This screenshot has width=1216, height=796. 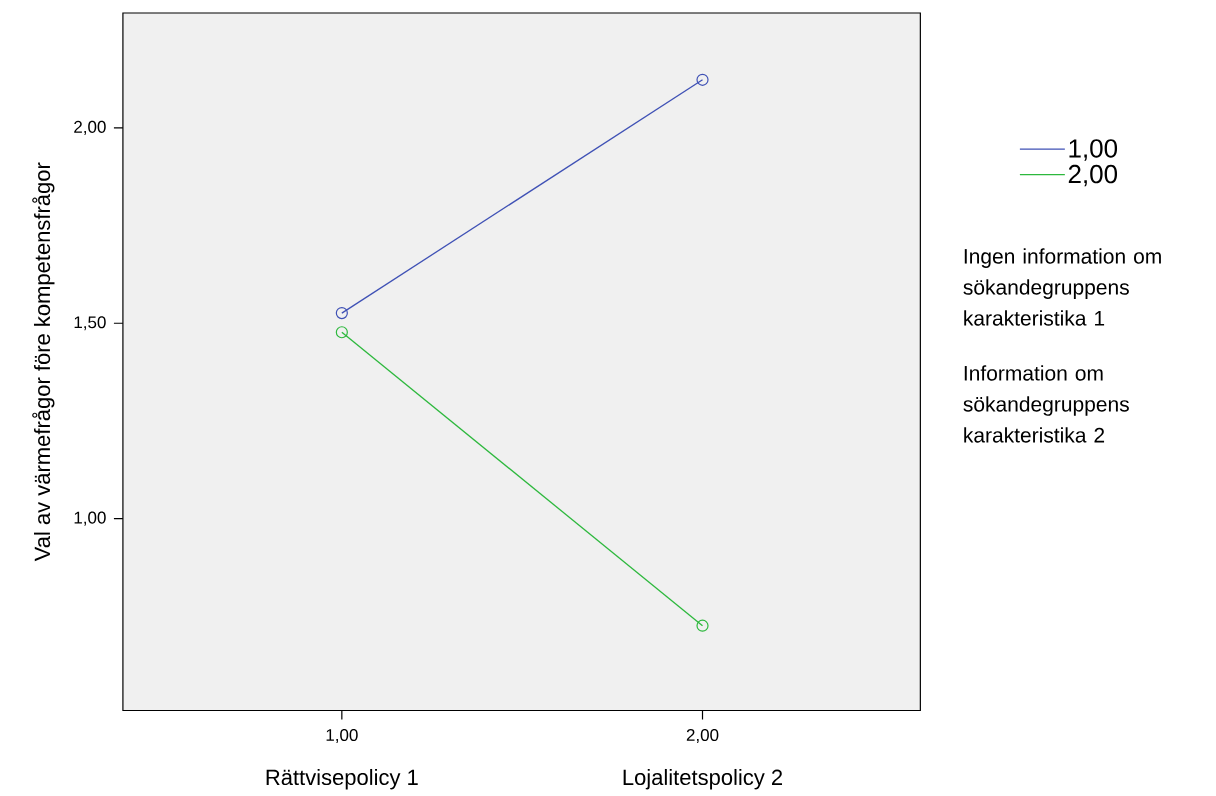 What do you see at coordinates (1046, 404) in the screenshot?
I see `text: Information om sökandegruppens karakteristika 2` at bounding box center [1046, 404].